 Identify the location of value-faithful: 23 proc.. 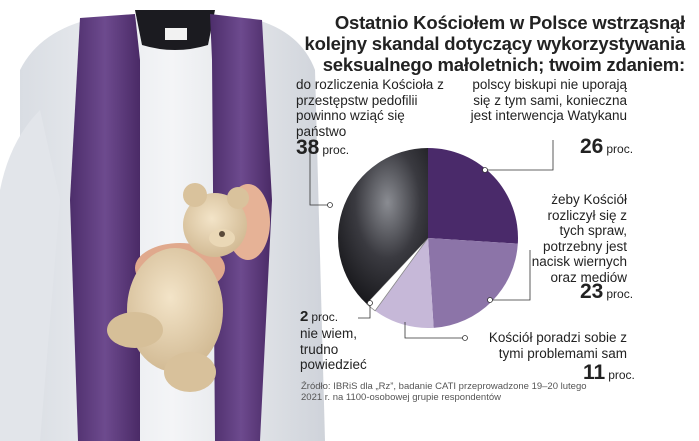
(607, 291).